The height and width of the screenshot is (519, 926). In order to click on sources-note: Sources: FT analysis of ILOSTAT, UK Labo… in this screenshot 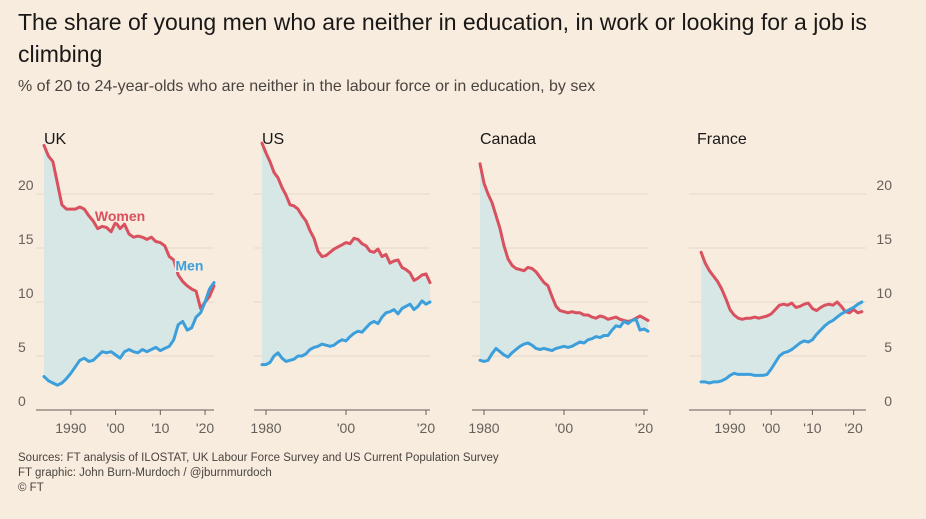, I will do `click(258, 458)`.